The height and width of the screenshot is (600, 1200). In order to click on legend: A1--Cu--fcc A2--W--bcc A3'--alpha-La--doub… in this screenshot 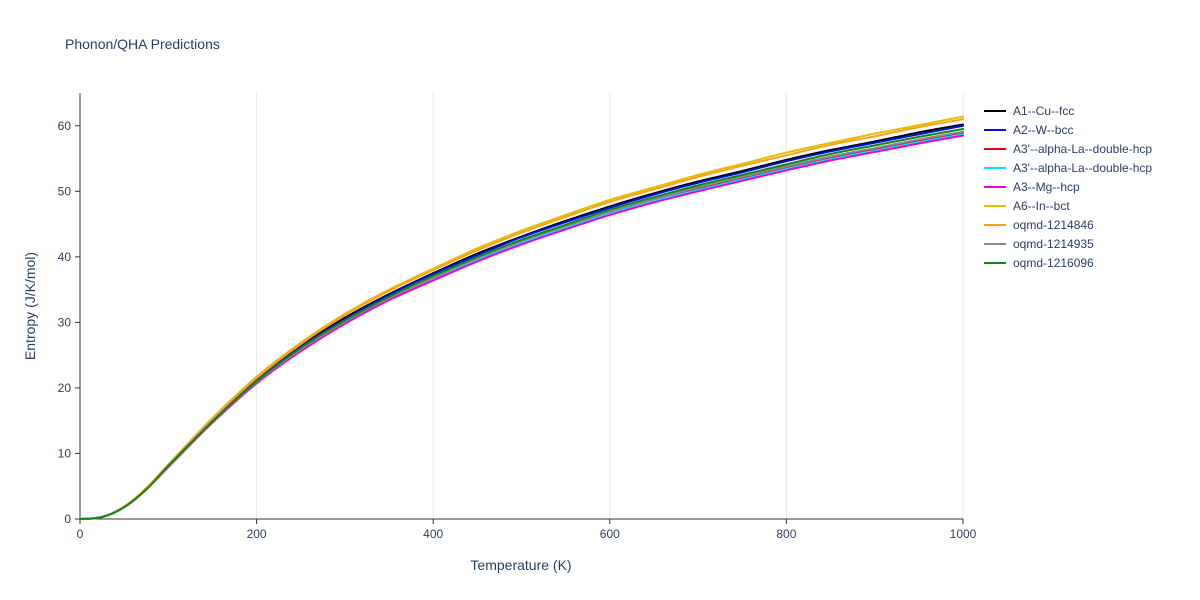, I will do `click(1068, 186)`.